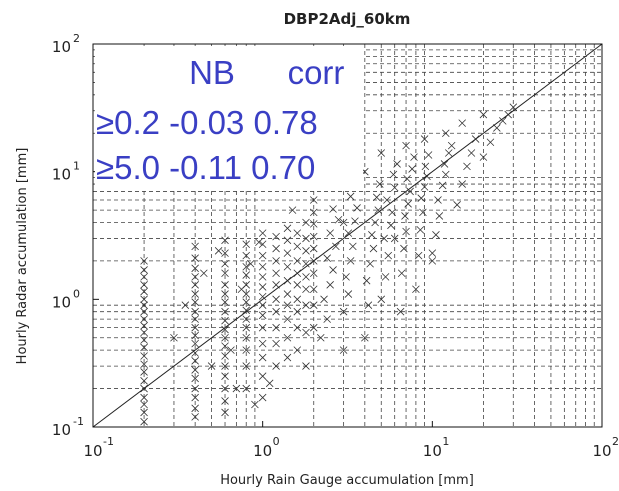 This screenshot has width=619, height=491. Describe the element at coordinates (316, 72) in the screenshot. I see `stats-header-corr: corr` at that location.